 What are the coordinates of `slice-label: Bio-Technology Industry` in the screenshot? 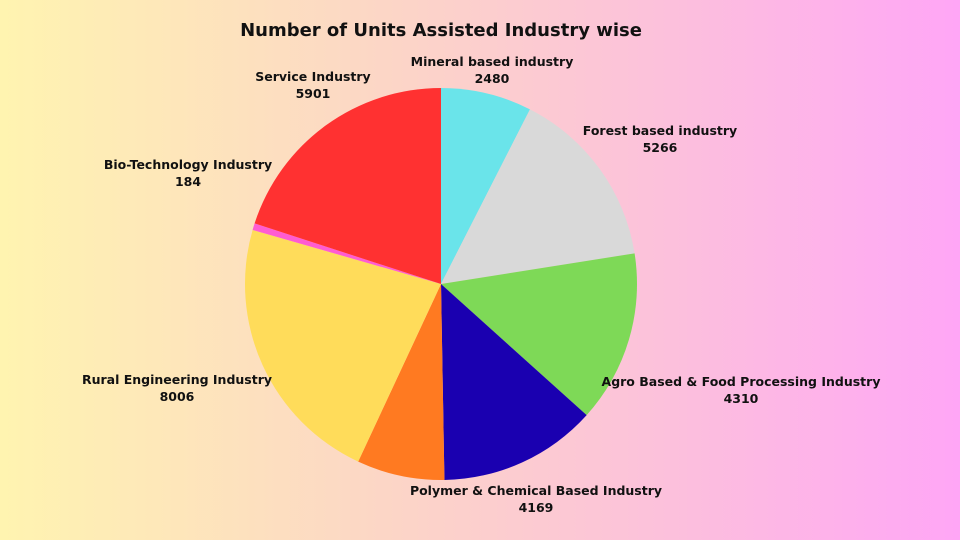 It's located at (188, 164).